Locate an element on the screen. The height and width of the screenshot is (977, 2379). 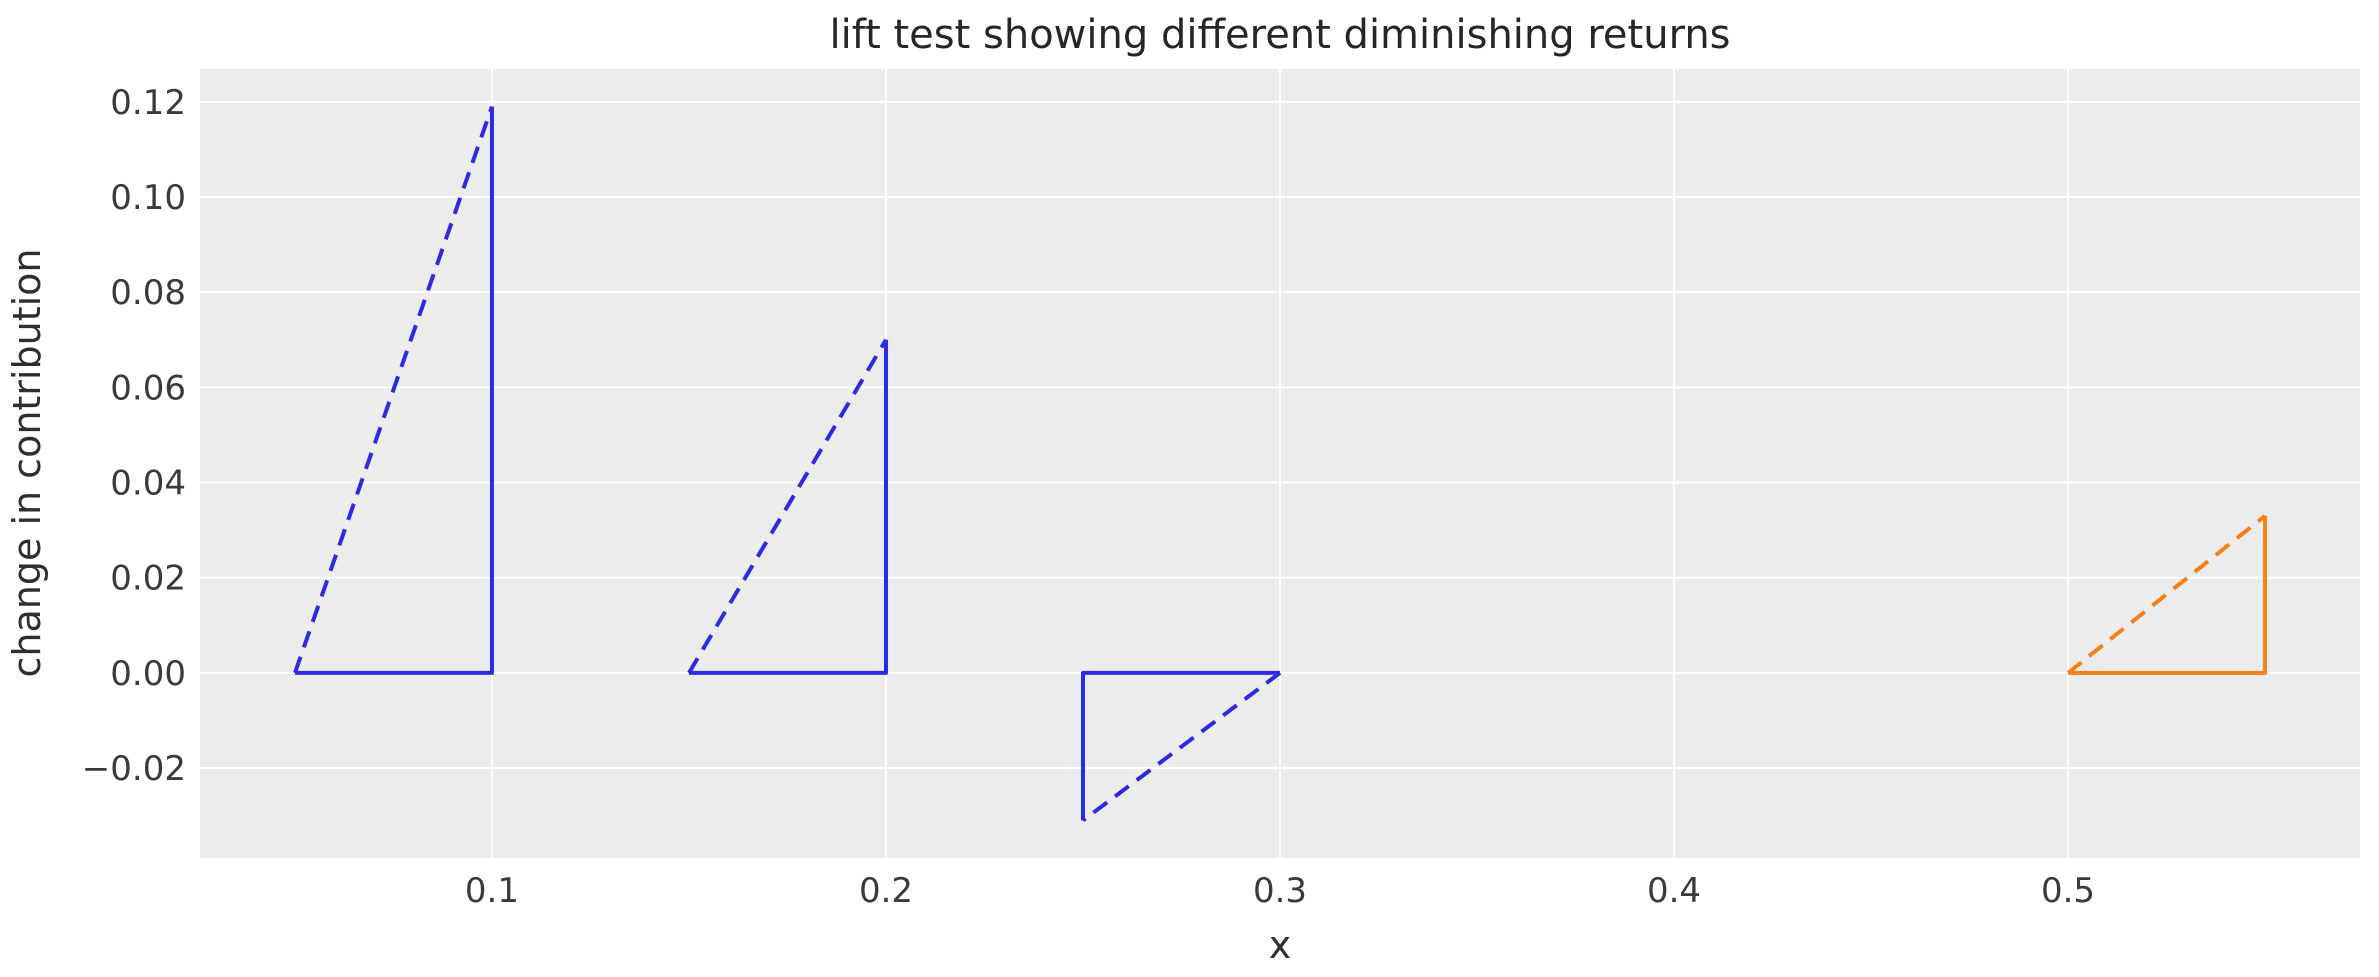
lift-triangle-2-solid-legs is located at coordinates (788, 507).